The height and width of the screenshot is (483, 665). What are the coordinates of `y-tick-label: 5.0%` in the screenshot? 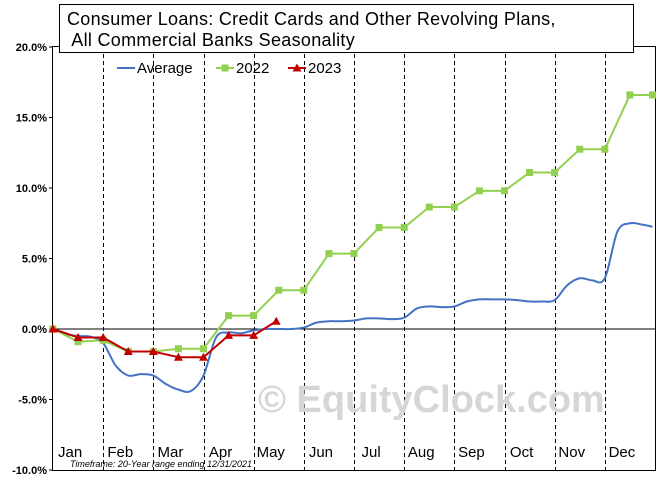 It's located at (34, 260).